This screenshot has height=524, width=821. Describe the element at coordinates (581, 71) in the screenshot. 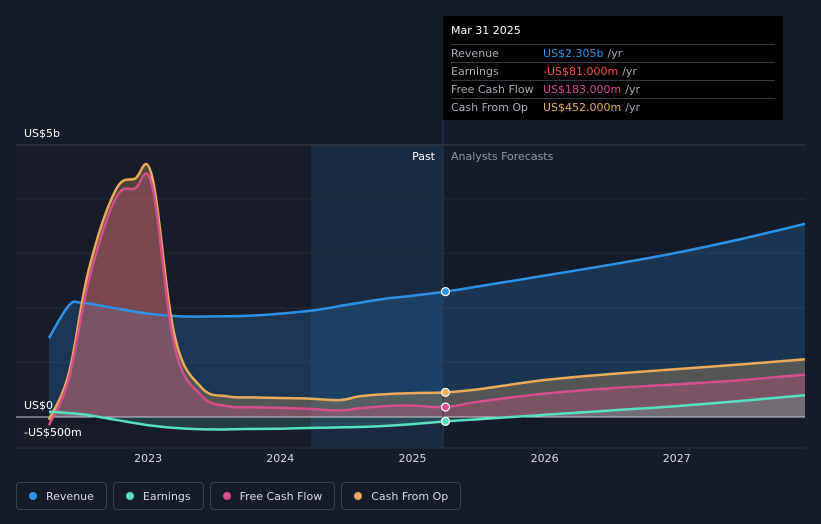

I see `tooltip-value: -US$81.000m` at that location.